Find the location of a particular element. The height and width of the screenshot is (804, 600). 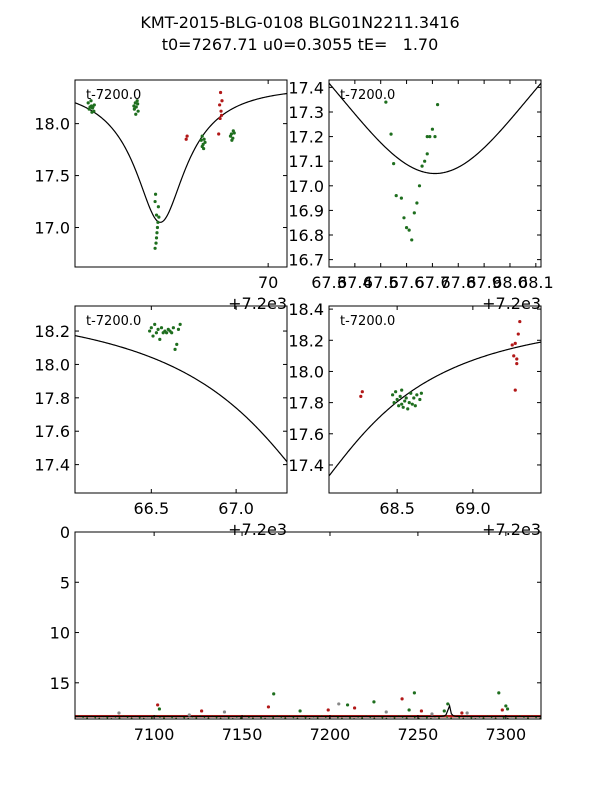

panel-5-ytick-label: 15 is located at coordinates (60, 683).